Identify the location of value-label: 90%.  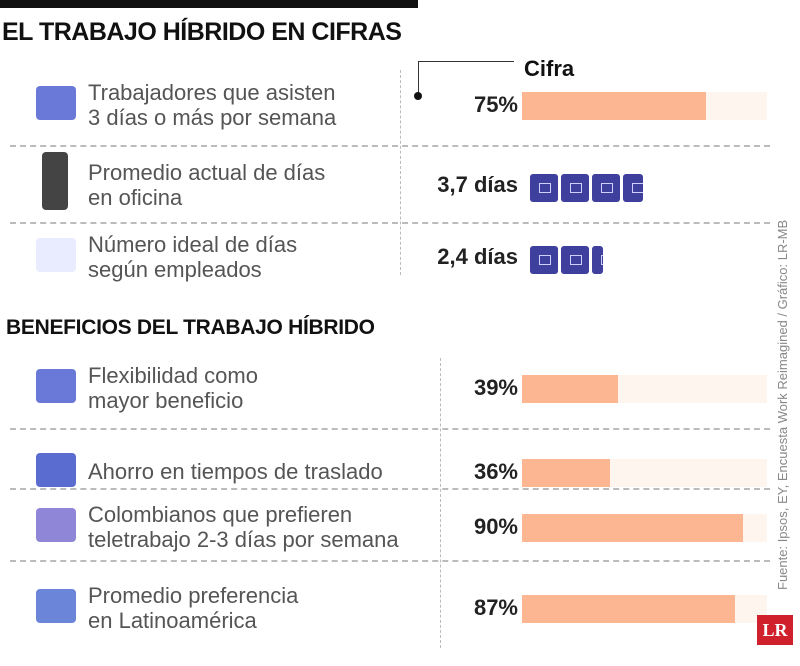
(495, 526).